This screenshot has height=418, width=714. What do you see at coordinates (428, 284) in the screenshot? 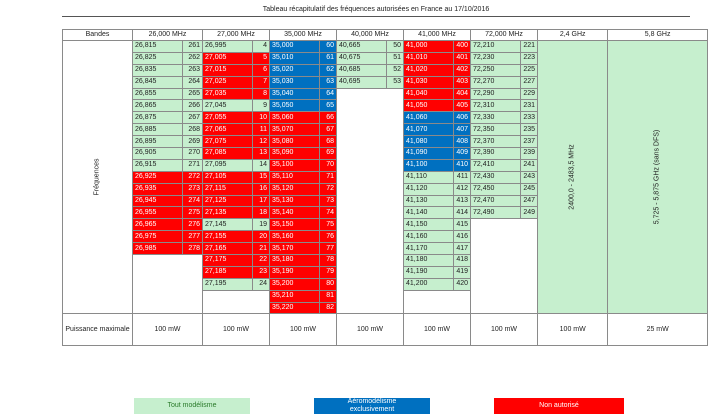
I see `frequency-cell: 41,200` at bounding box center [428, 284].